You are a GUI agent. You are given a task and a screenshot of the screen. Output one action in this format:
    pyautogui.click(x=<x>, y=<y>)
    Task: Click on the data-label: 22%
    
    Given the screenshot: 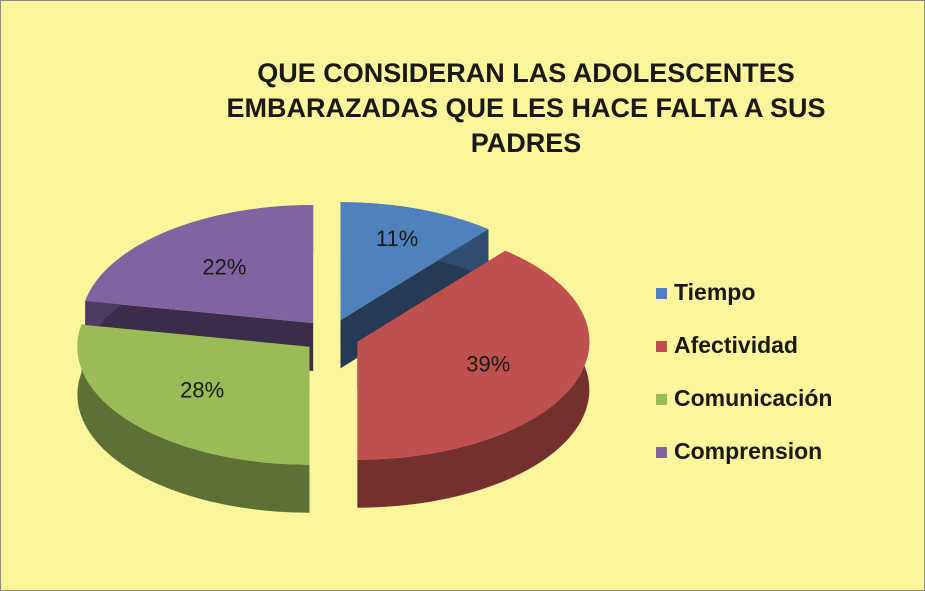 What is the action you would take?
    pyautogui.click(x=224, y=266)
    